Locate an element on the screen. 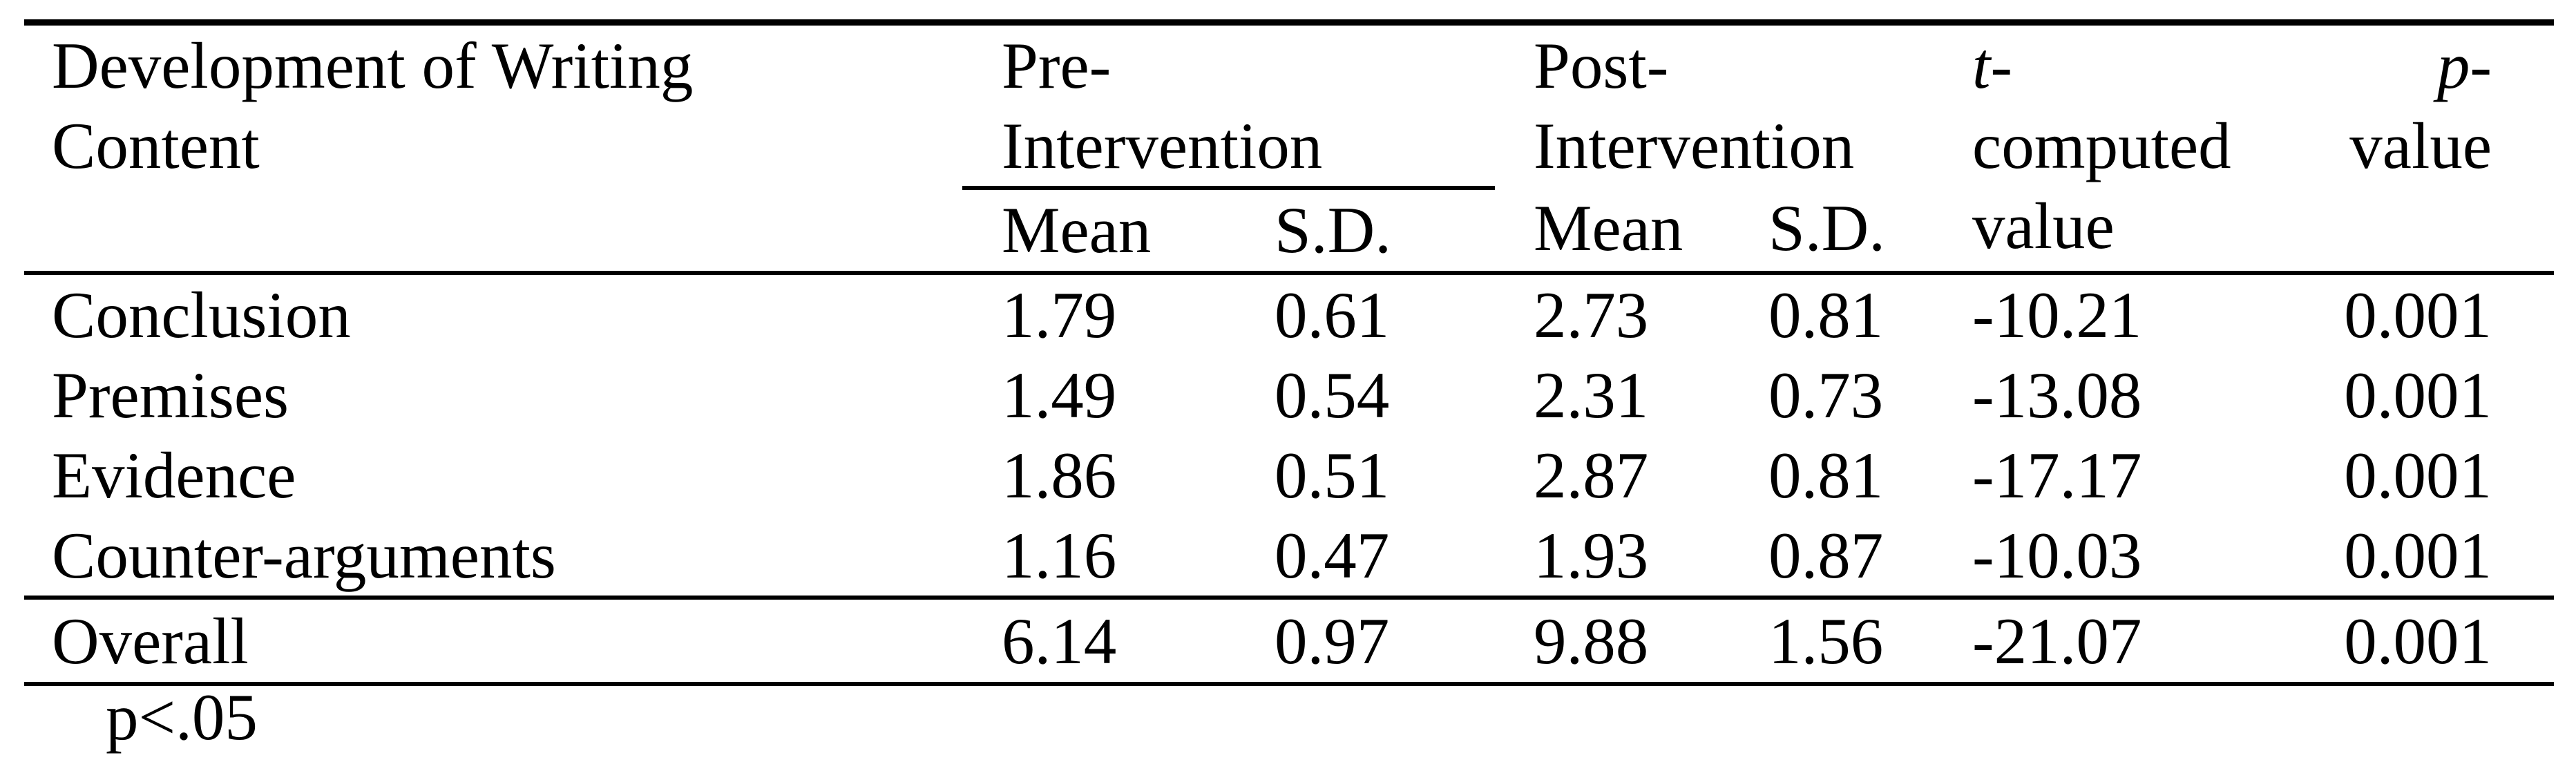 The image size is (2576, 762). pre-mean-cell: 1.86 is located at coordinates (1059, 475).